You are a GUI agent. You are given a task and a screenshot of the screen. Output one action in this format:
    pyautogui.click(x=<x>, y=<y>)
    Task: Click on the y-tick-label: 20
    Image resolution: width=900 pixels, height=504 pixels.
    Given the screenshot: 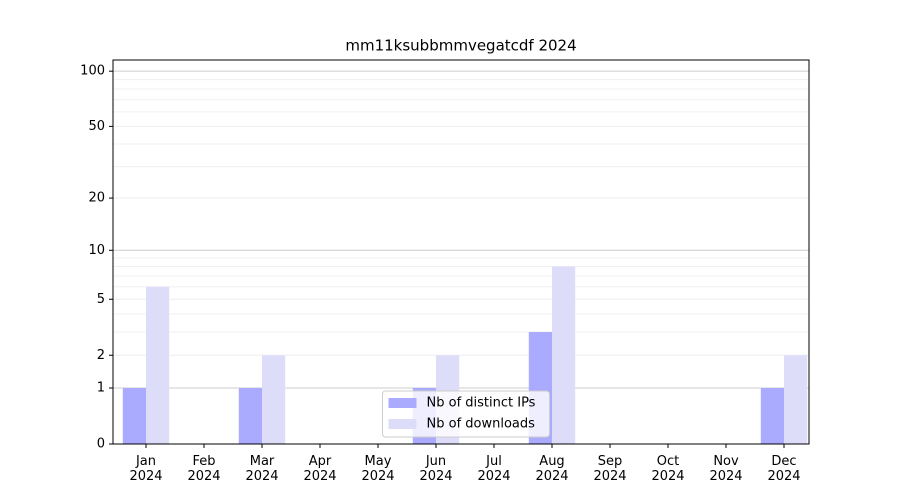 What is the action you would take?
    pyautogui.click(x=96, y=198)
    